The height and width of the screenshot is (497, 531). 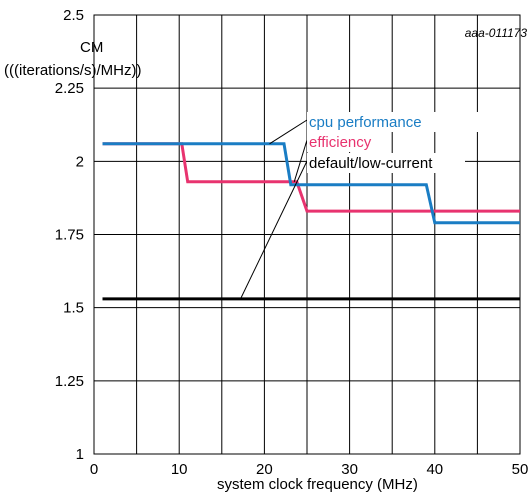 I want to click on y-tick-label: 1.25, so click(x=69, y=381).